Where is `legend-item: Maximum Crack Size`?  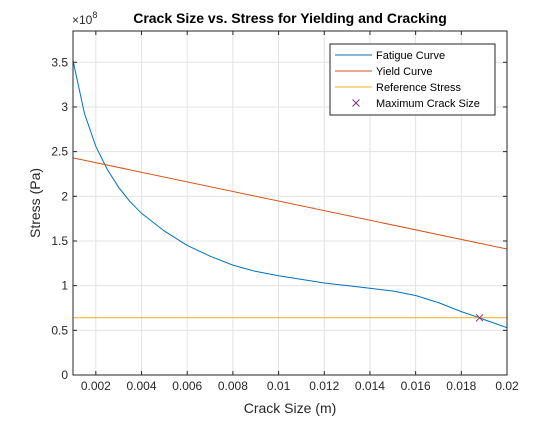
legend-item: Maximum Crack Size is located at coordinates (416, 104).